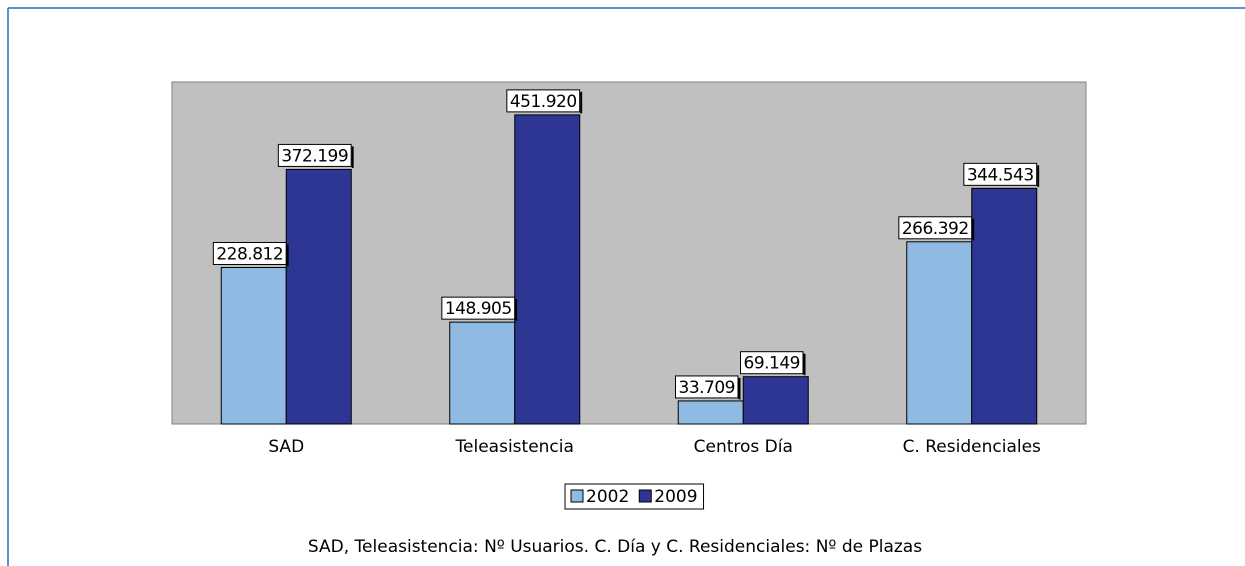 This screenshot has width=1245, height=566. What do you see at coordinates (607, 497) in the screenshot?
I see `legend-label: 2002` at bounding box center [607, 497].